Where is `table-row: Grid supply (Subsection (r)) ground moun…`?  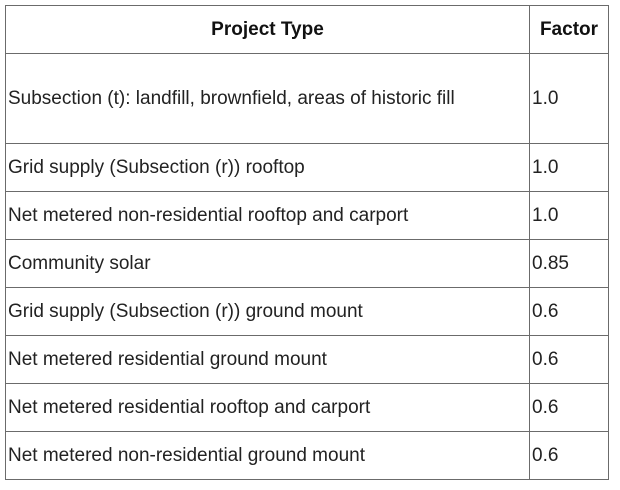 table-row: Grid supply (Subsection (r)) ground moun… is located at coordinates (307, 311).